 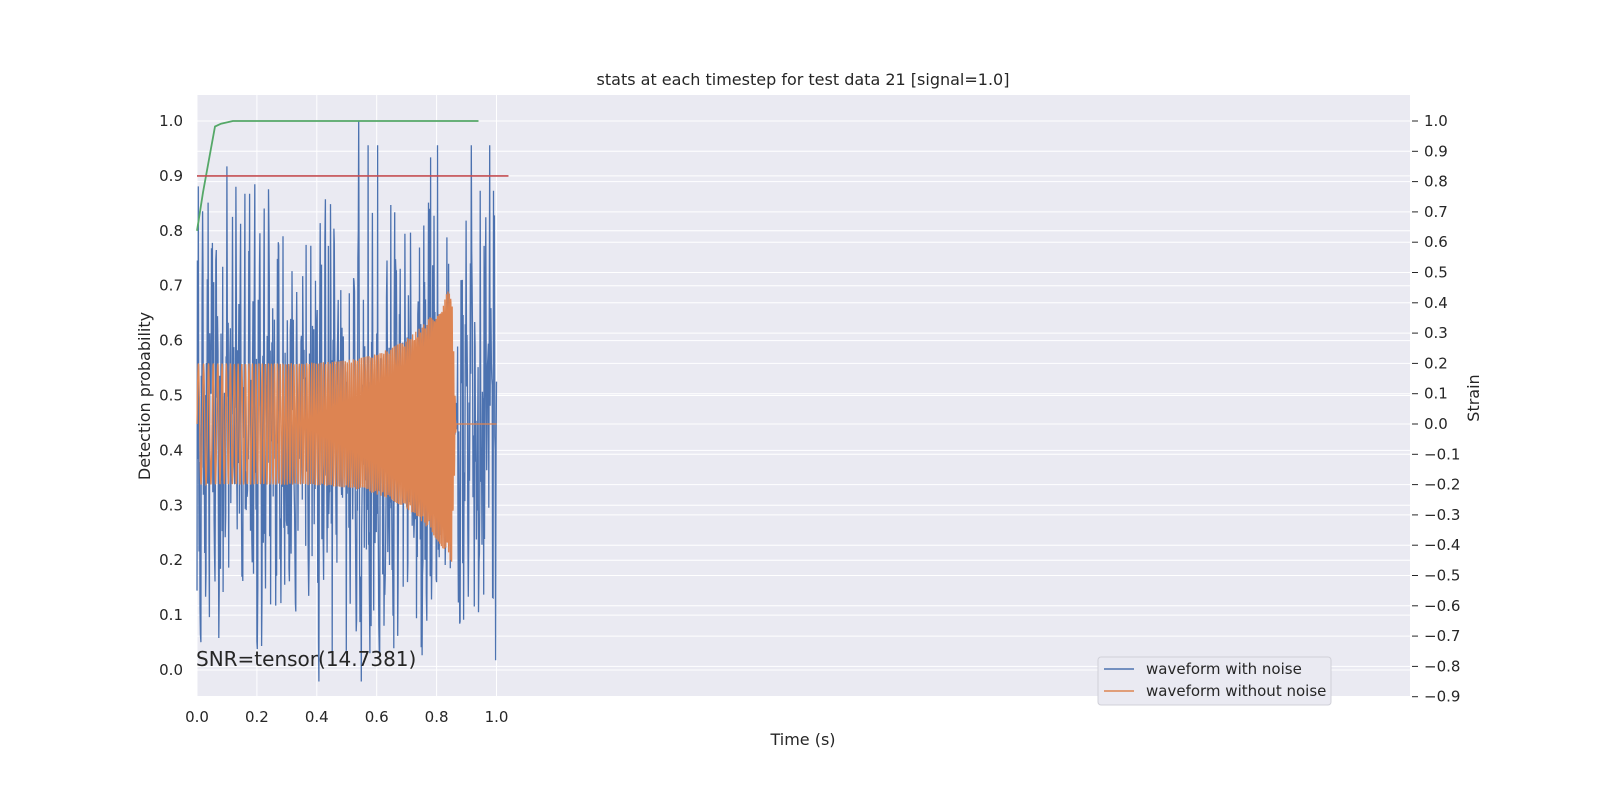 What do you see at coordinates (1436, 273) in the screenshot?
I see `y-tick-right-label: 0.5` at bounding box center [1436, 273].